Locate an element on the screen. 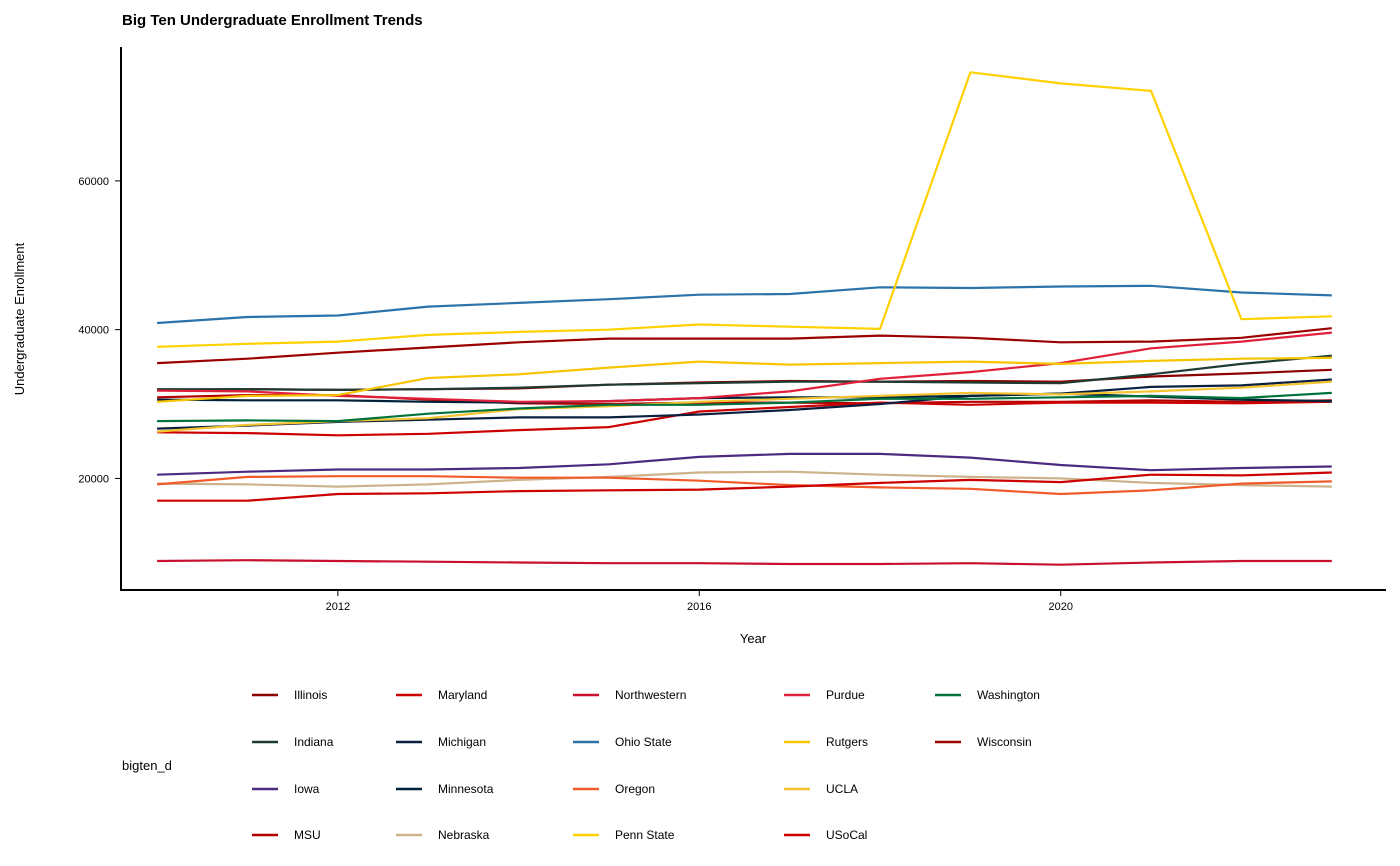  x-tick-label: 2020 is located at coordinates (1060, 607).